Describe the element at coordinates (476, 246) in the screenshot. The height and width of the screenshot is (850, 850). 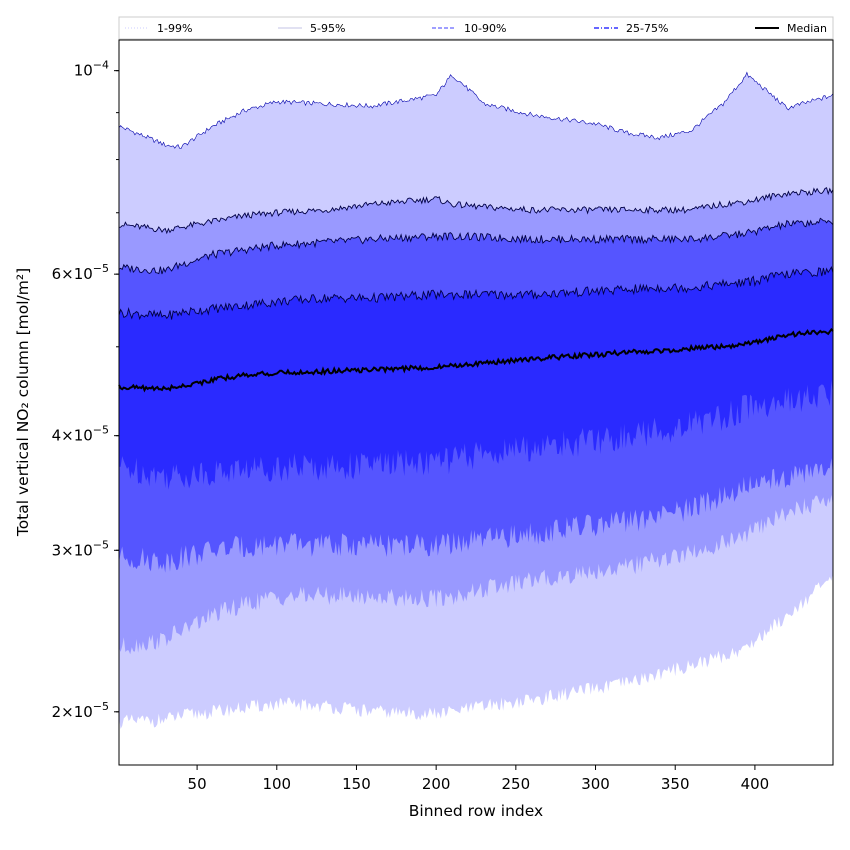
I see `band-upper-edge-10-90%` at that location.